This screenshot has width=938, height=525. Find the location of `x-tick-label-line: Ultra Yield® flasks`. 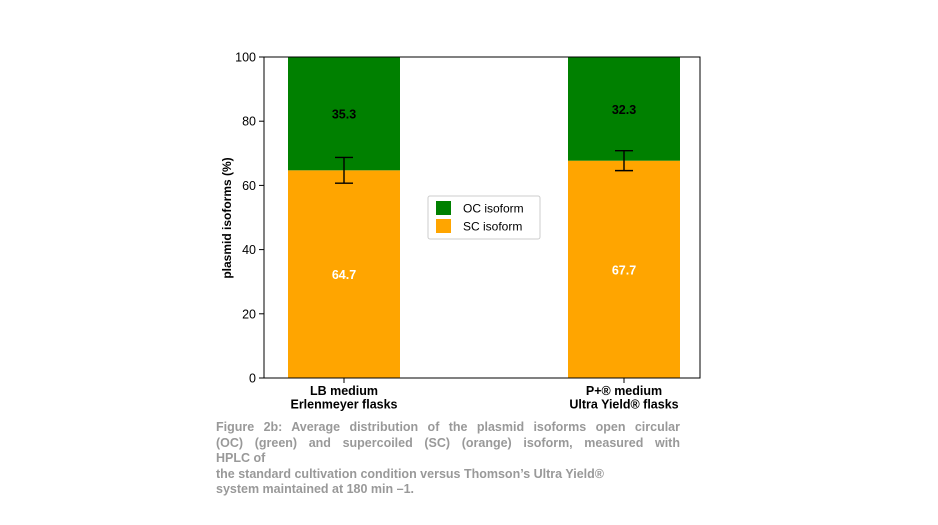

x-tick-label-line: Ultra Yield® flasks is located at coordinates (623, 405).